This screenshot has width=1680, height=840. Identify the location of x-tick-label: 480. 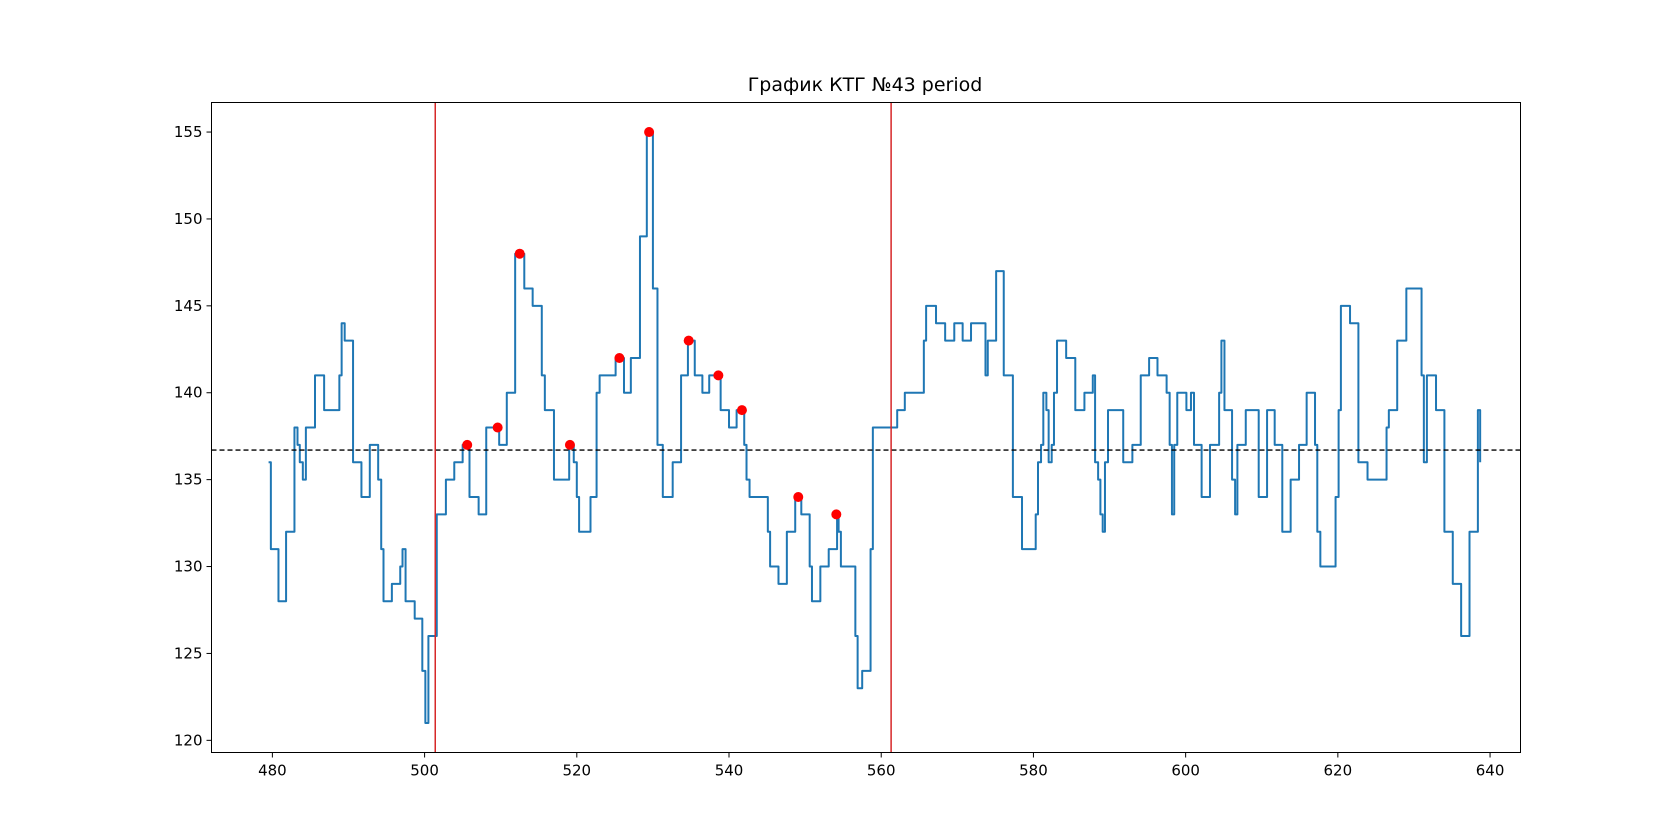
(272, 771).